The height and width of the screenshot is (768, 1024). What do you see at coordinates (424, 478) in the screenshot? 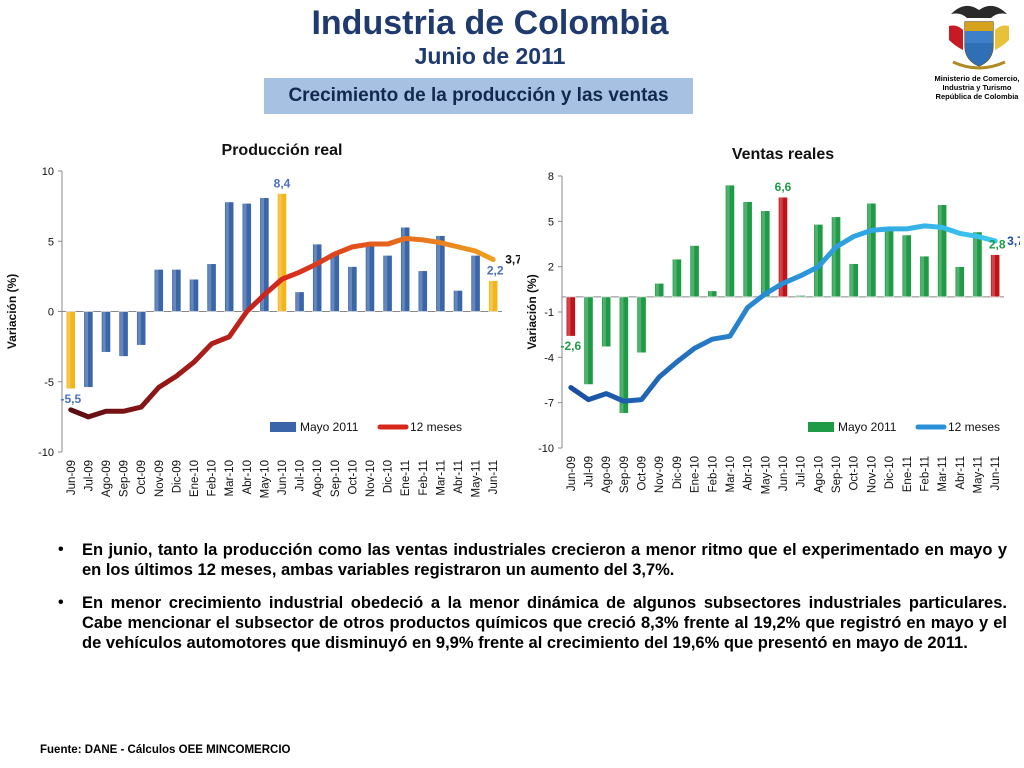
I see `x-tick-label: Feb-11` at bounding box center [424, 478].